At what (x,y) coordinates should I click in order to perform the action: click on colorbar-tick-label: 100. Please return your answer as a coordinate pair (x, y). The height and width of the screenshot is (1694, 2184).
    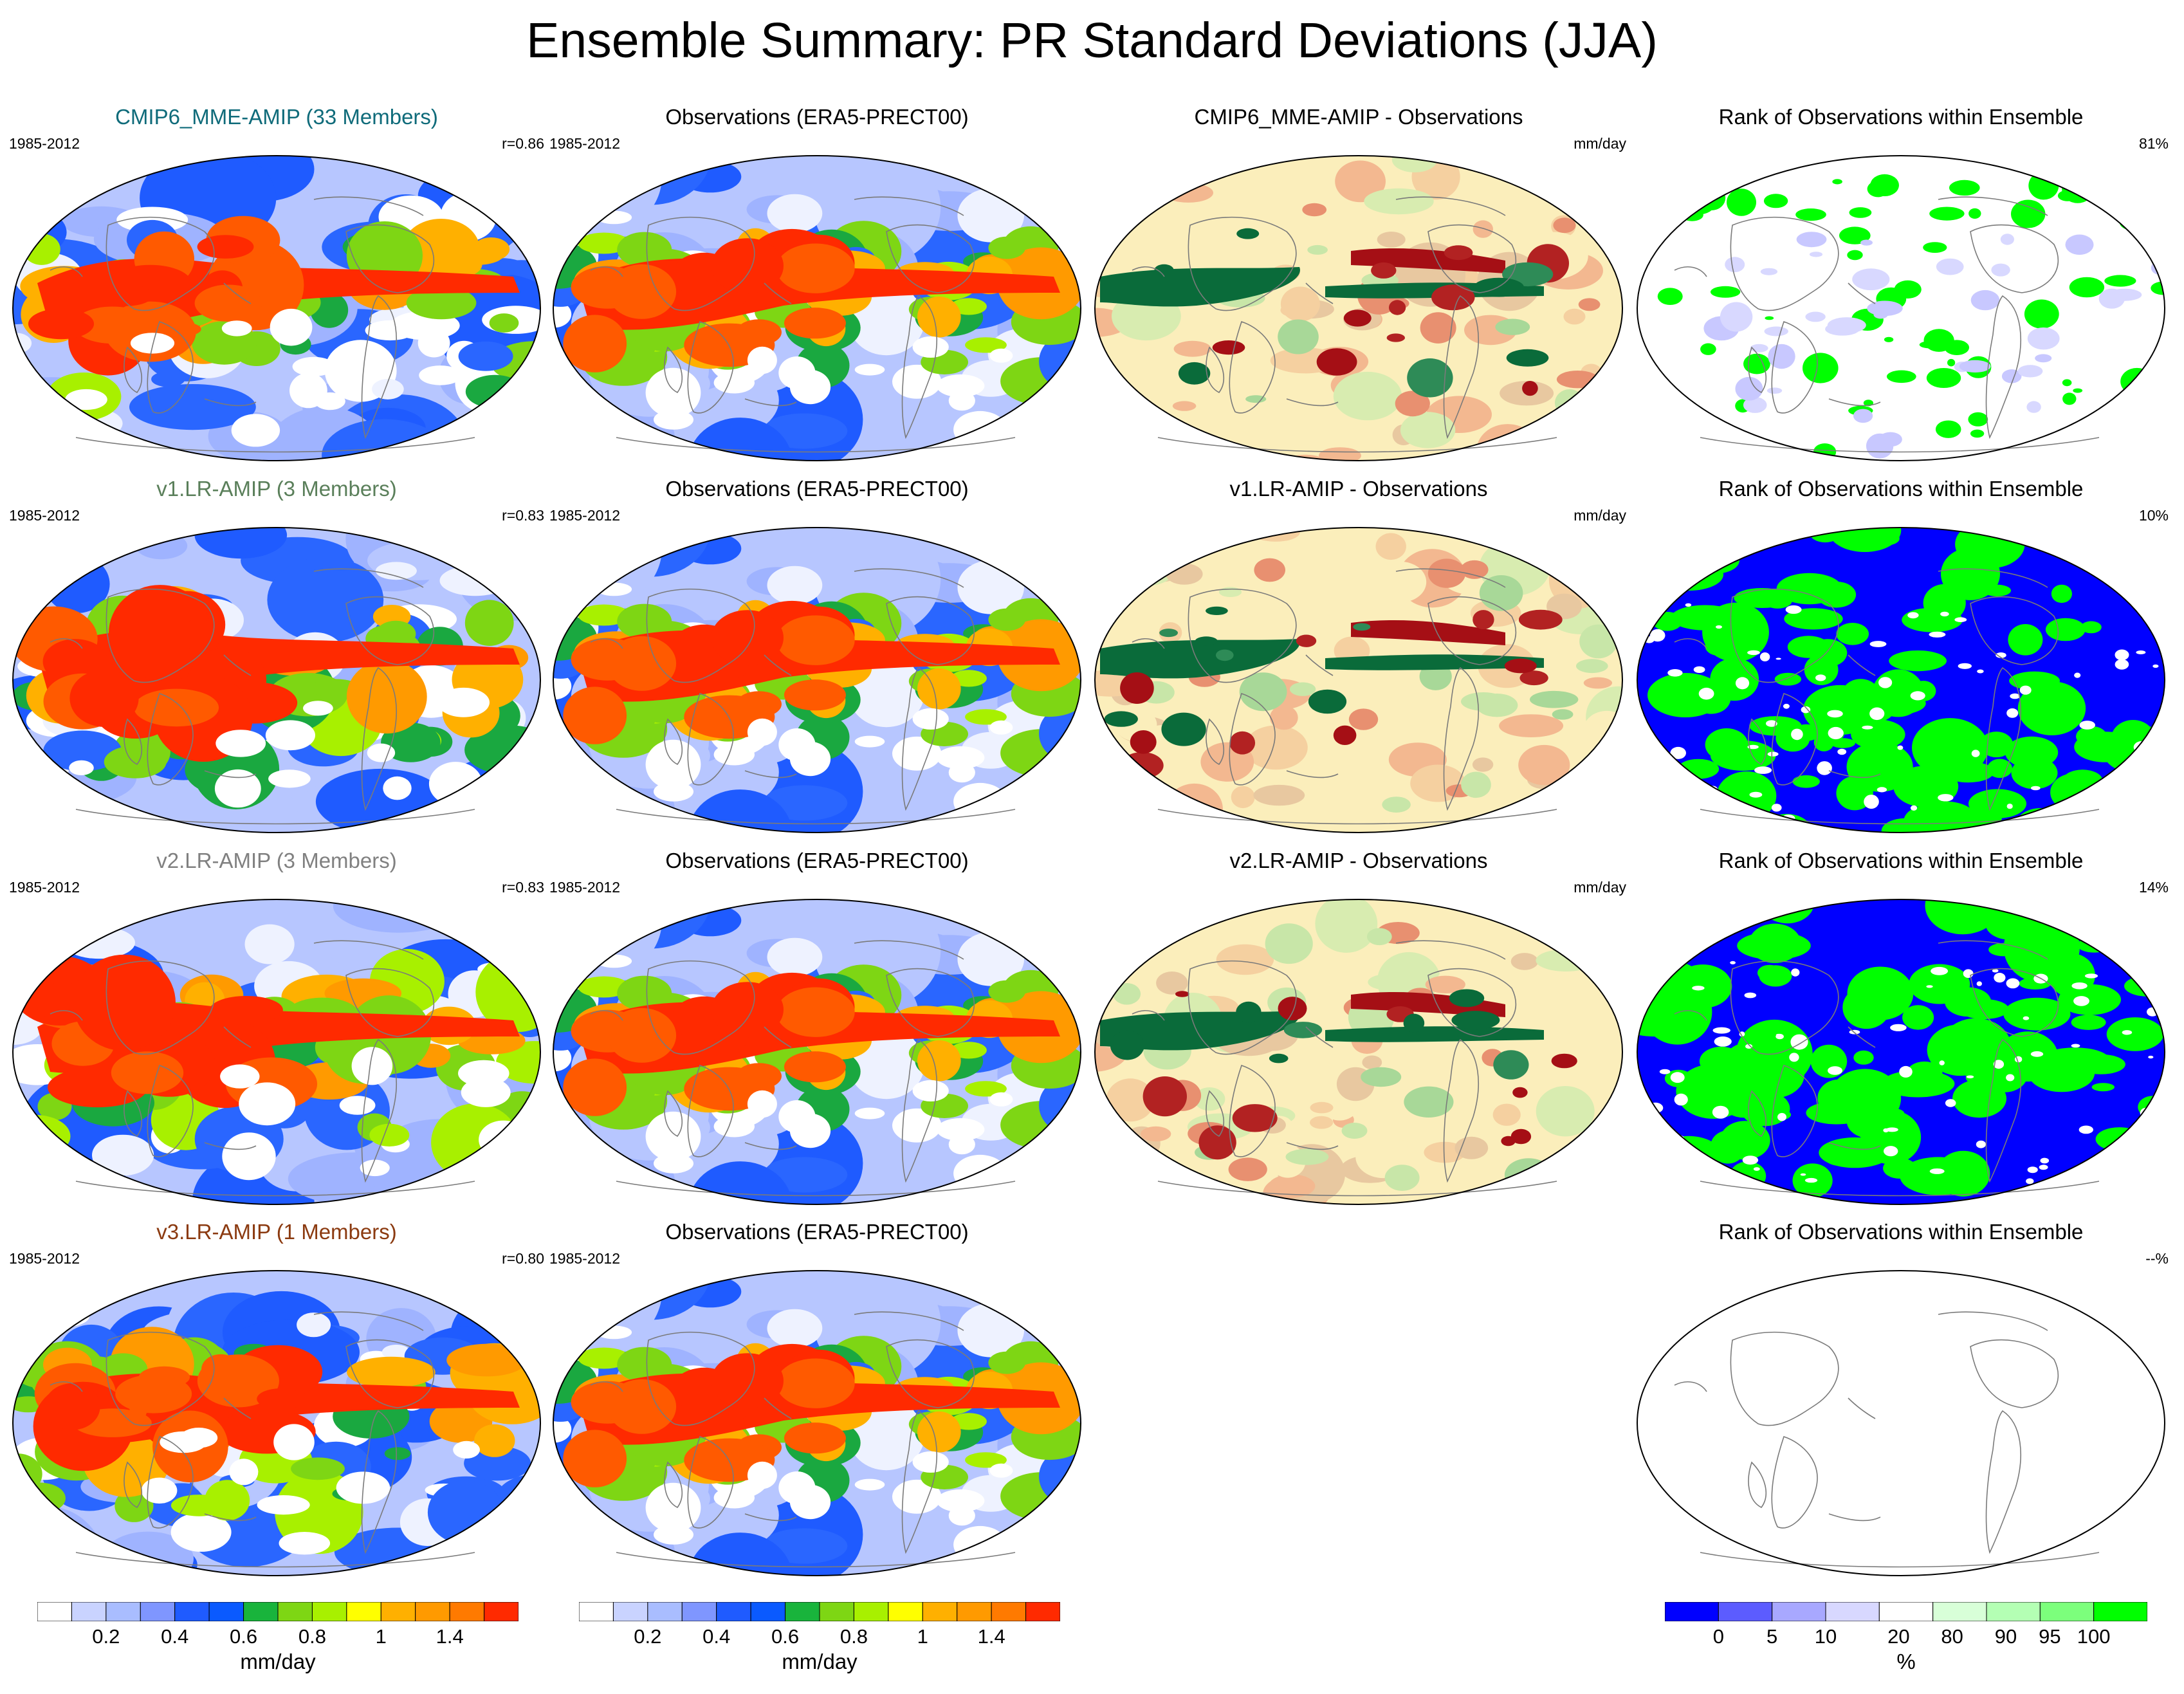
    Looking at the image, I should click on (2094, 1636).